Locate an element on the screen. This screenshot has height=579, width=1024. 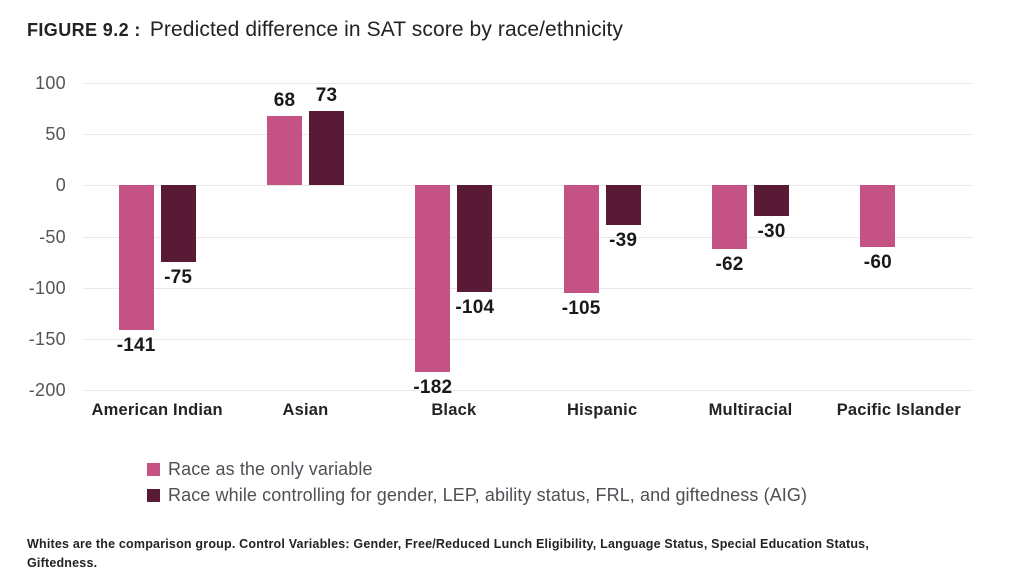
bar-value-label: -141 is located at coordinates (136, 345).